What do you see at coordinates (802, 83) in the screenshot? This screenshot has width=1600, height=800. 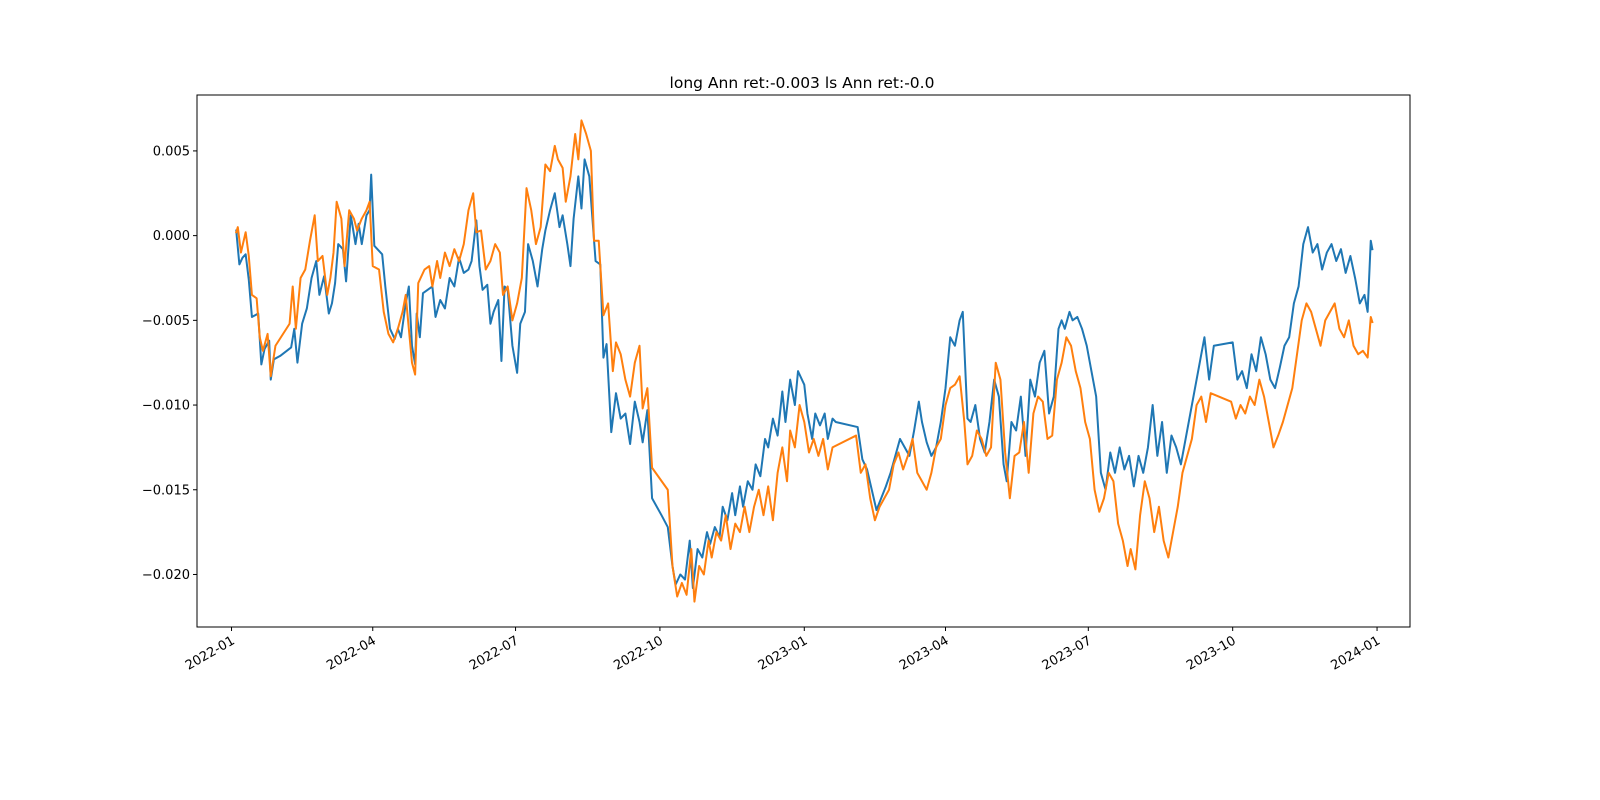 I see `chart-title: long Ann ret:-0.003 ls Ann ret:-0.0` at bounding box center [802, 83].